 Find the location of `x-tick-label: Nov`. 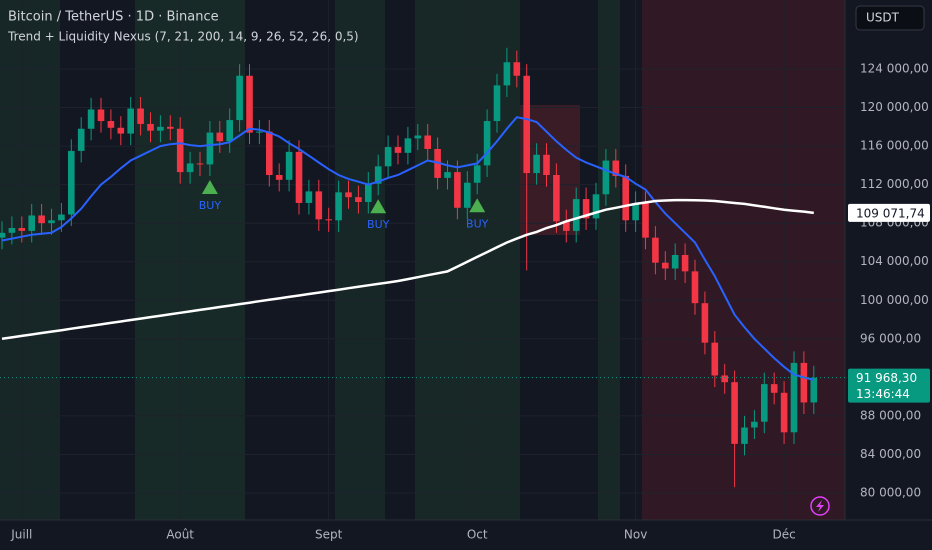

x-tick-label: Nov is located at coordinates (635, 535).